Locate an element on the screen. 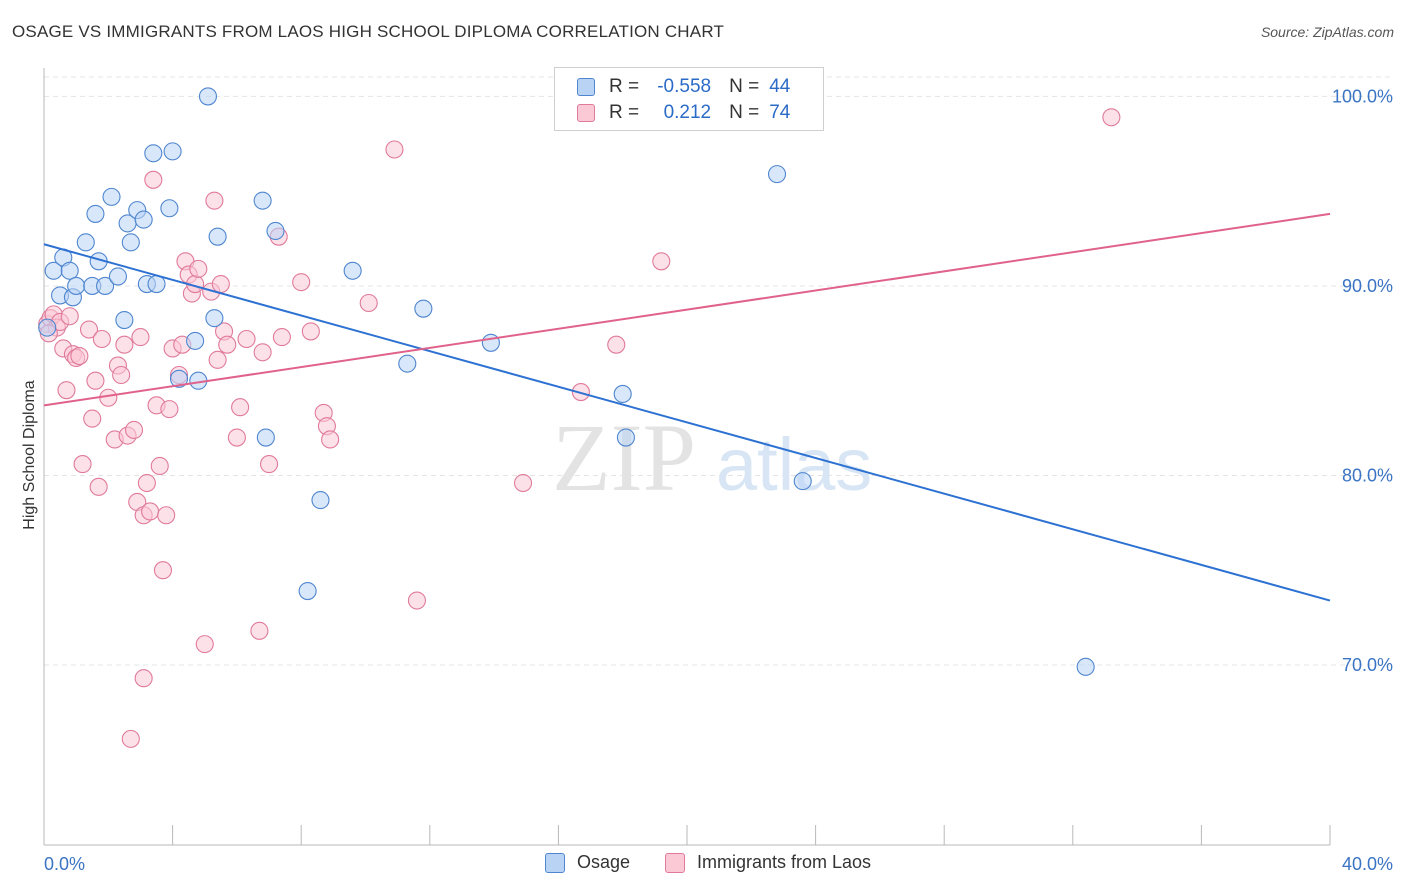  legend-label-osage: Osage is located at coordinates (604, 862).